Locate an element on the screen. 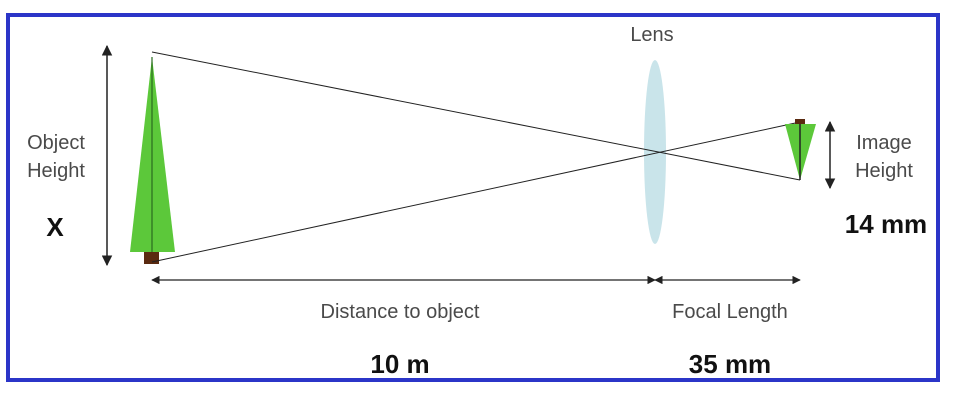 Image resolution: width=966 pixels, height=400 pixels. lens-label: Lens is located at coordinates (651, 35).